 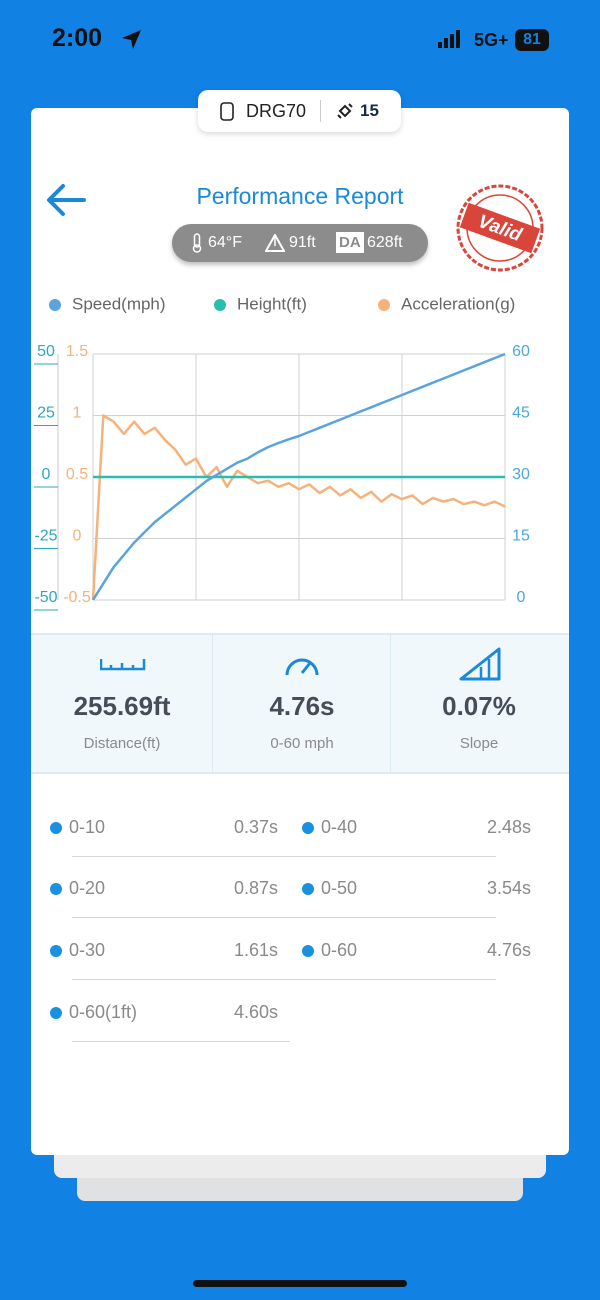 What do you see at coordinates (123, 665) in the screenshot?
I see `ruler-icon` at bounding box center [123, 665].